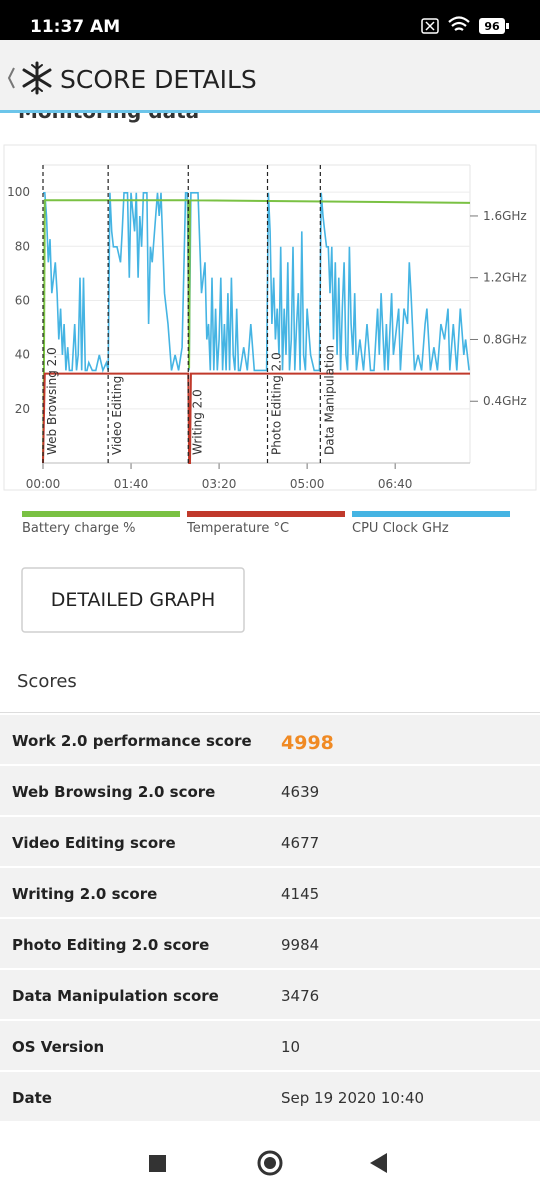 The height and width of the screenshot is (1200, 540). What do you see at coordinates (47, 681) in the screenshot?
I see `scores-title: Scores` at bounding box center [47, 681].